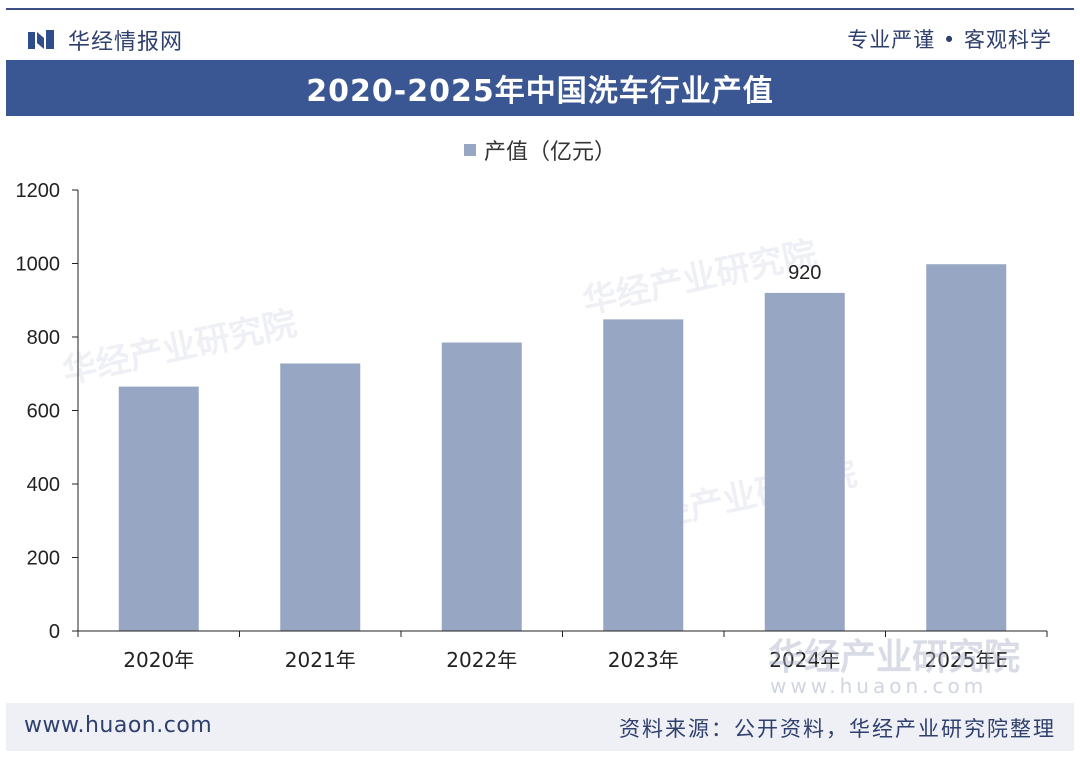 This screenshot has width=1080, height=757. What do you see at coordinates (540, 727) in the screenshot?
I see `footer: www.huaon.com 资料来源：公开资料，华经产业研究院整理` at bounding box center [540, 727].